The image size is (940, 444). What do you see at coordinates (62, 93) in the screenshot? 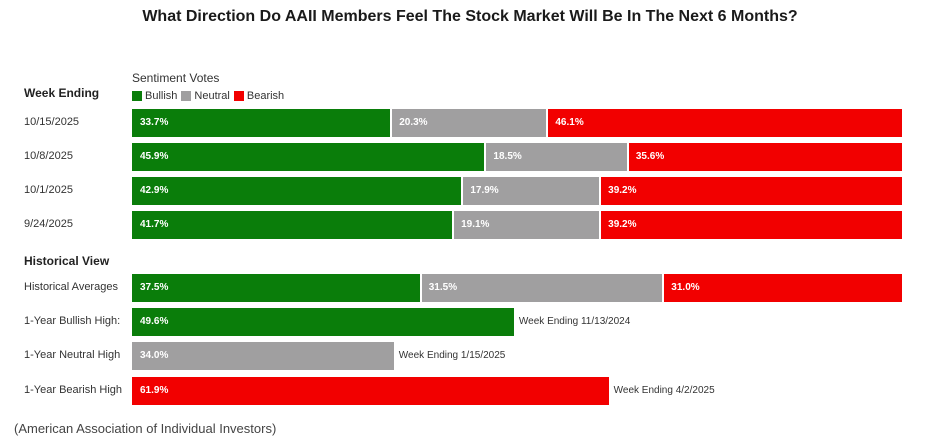
I see `week-ending-header: Week Ending` at bounding box center [62, 93].